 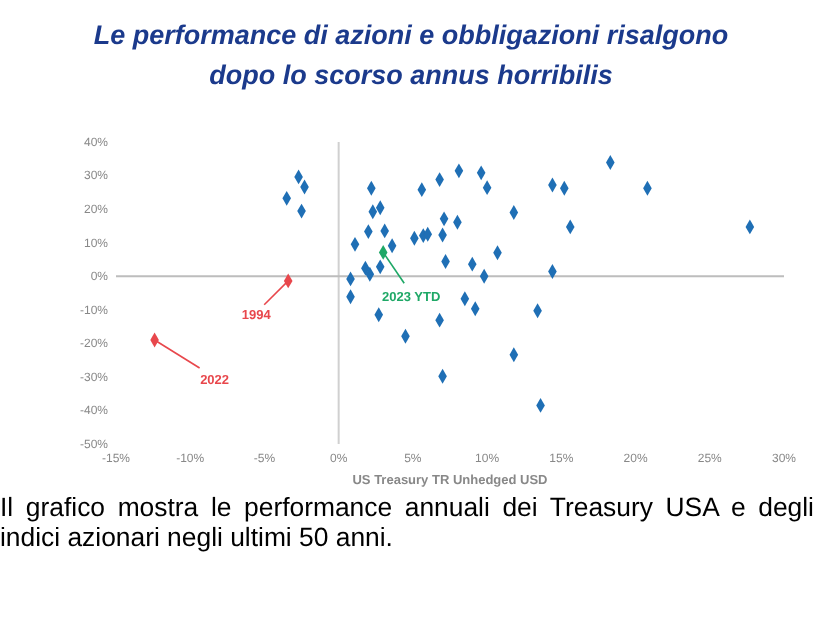 I want to click on text: Il grafico mostra le performance annuali dei Treasury USA e degli indici azionari negli ultimi 50 anni., so click(x=408, y=522).